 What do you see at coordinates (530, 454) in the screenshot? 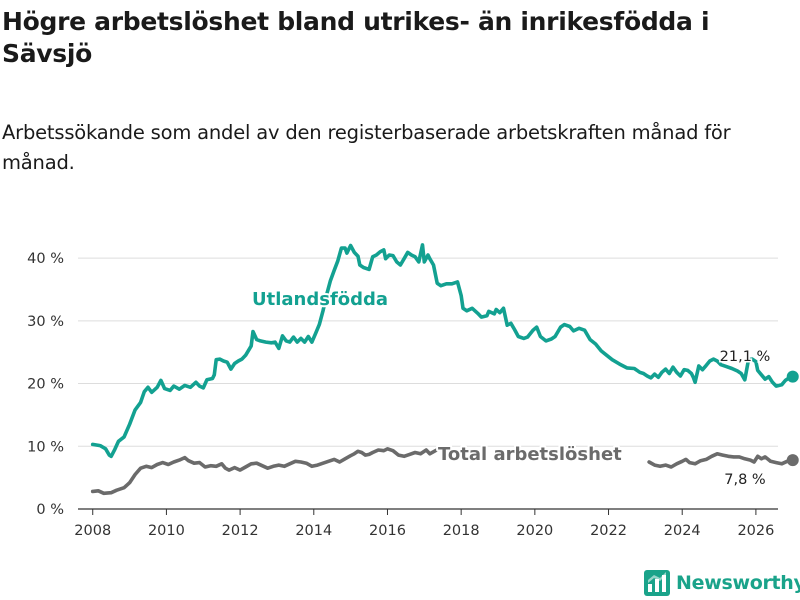
I see `series-label-total: Total arbetslöshet` at bounding box center [530, 454].